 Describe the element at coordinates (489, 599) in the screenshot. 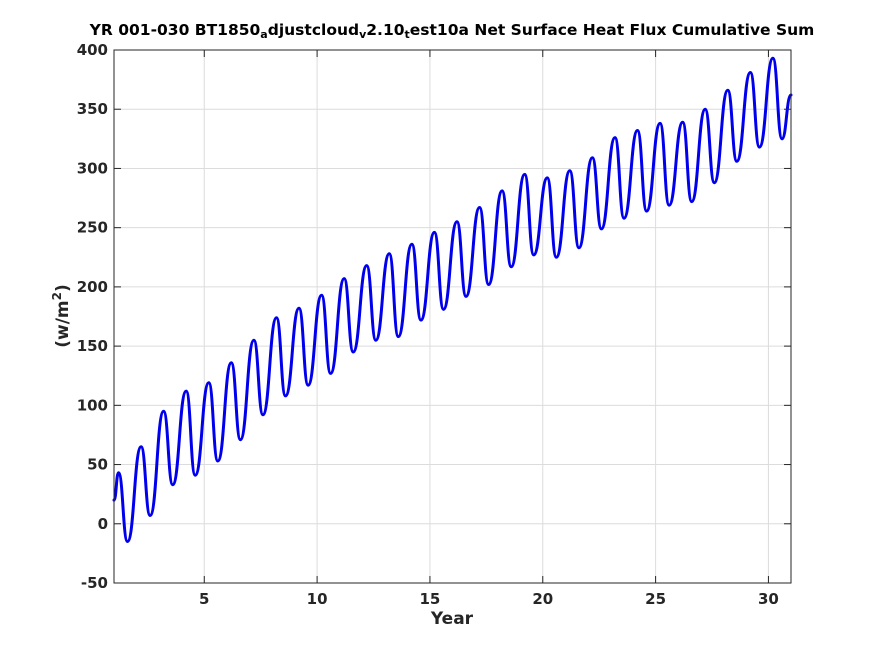

I see `x-tick-labels: 5 10 15 20 25 30` at that location.